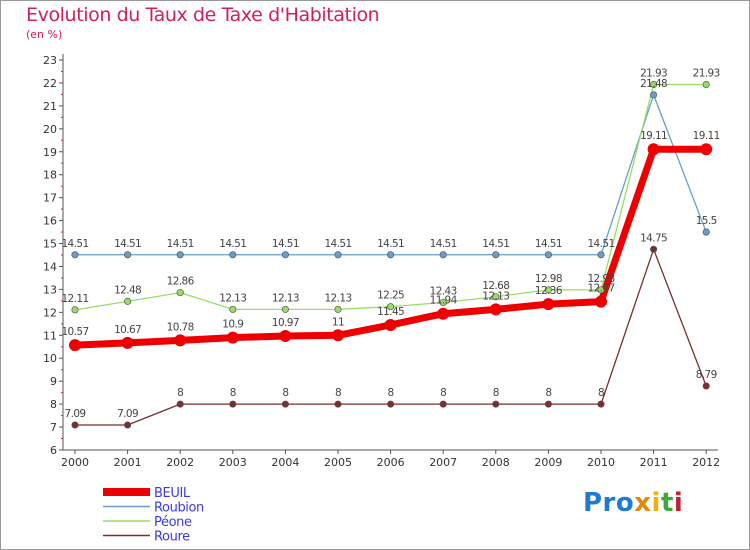  Describe the element at coordinates (53, 450) in the screenshot. I see `y-tick-label: 6` at that location.